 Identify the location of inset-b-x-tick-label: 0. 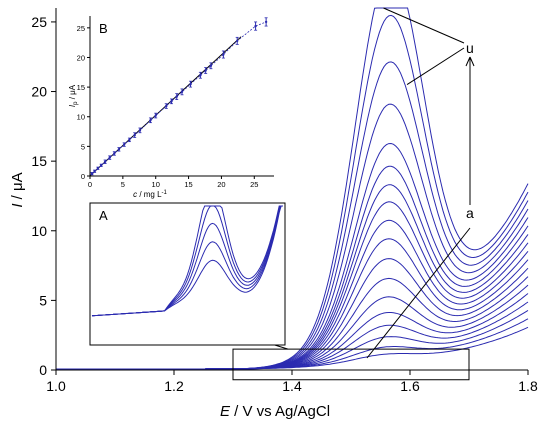
(90, 184).